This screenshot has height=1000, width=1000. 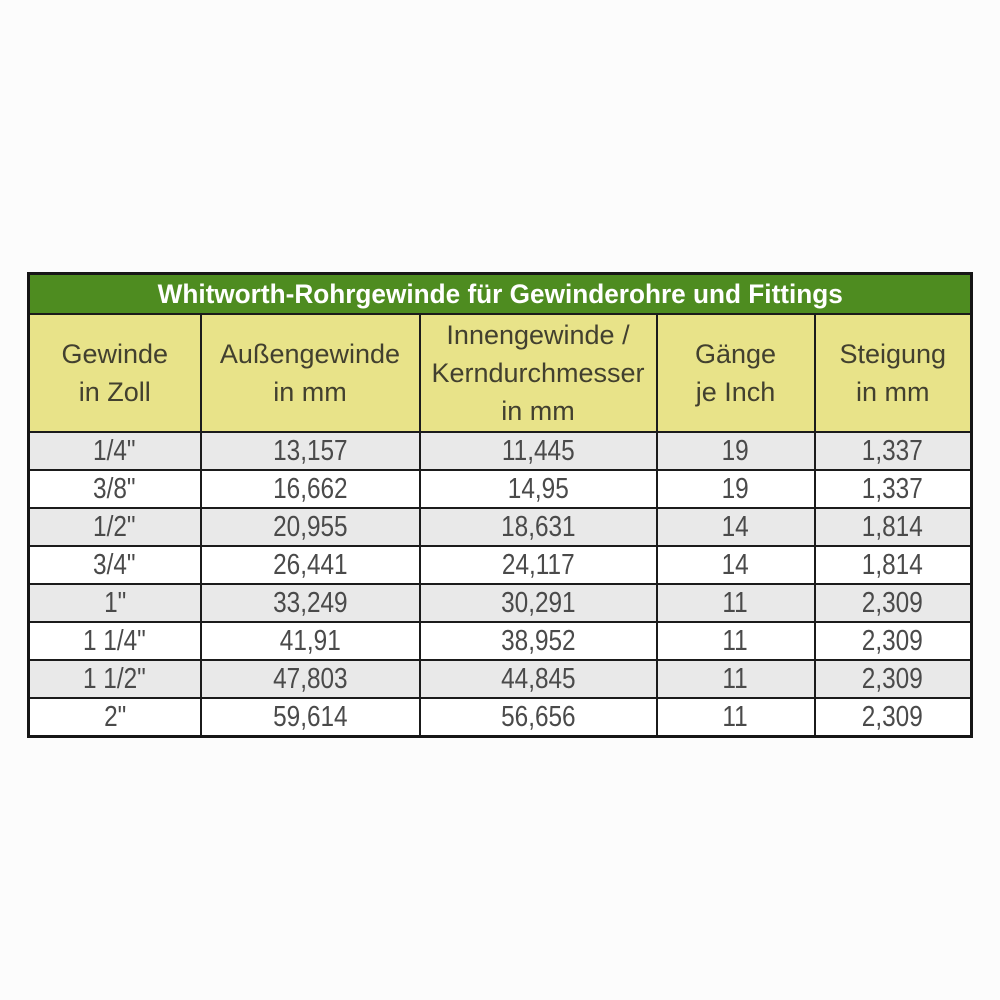 What do you see at coordinates (114, 527) in the screenshot?
I see `cell-gewinde: 1/2"` at bounding box center [114, 527].